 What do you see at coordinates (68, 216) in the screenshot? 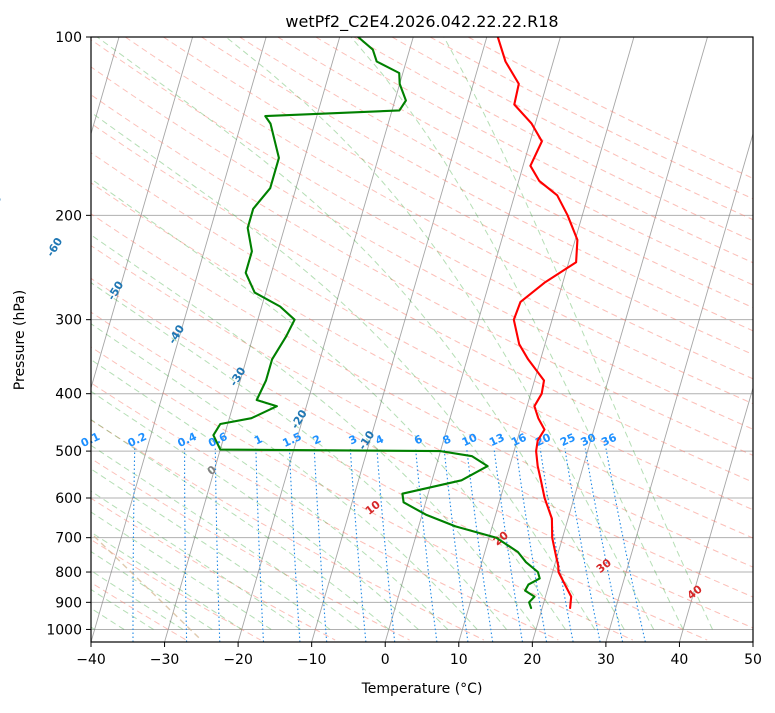
I see `y-tick-label: 200` at bounding box center [68, 216].